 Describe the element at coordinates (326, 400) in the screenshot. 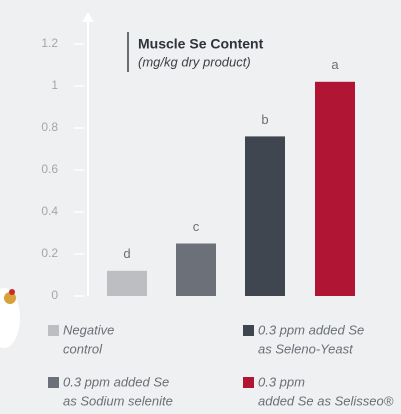

I see `legend-label: added Se as Selisseo®` at that location.